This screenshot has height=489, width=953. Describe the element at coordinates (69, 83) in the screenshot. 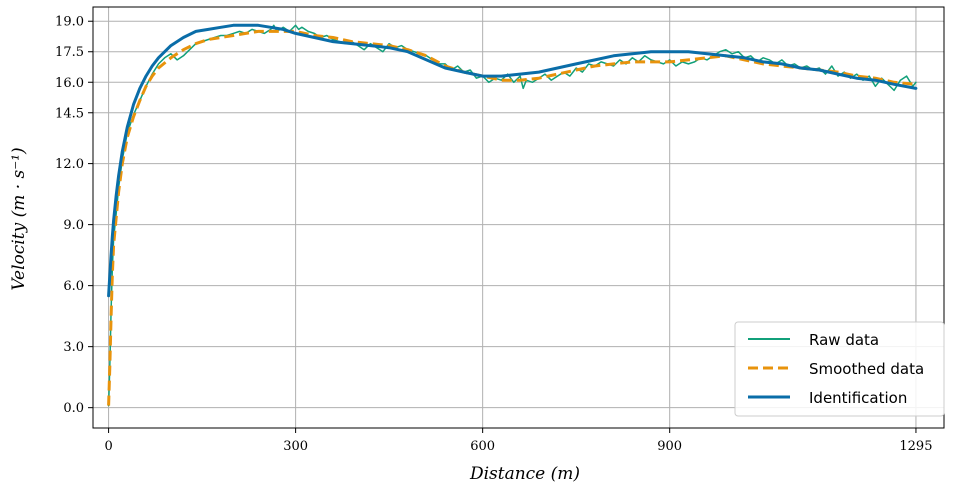

I see `y-tick-label: 16.0` at that location.